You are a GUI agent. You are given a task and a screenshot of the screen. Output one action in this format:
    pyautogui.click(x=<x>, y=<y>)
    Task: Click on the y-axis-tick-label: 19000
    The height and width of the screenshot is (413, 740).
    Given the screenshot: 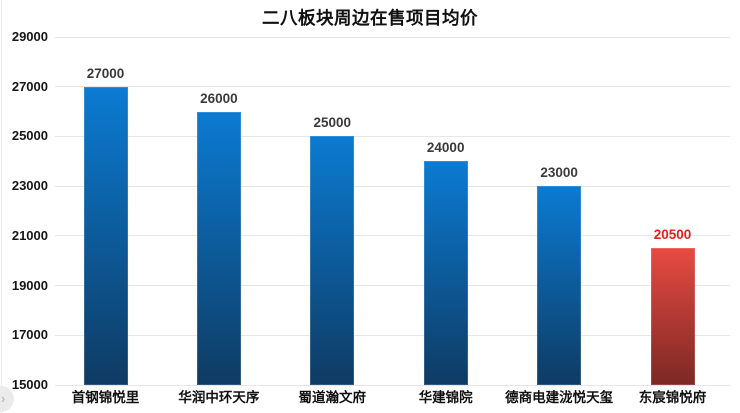 What is the action you would take?
    pyautogui.click(x=29, y=285)
    